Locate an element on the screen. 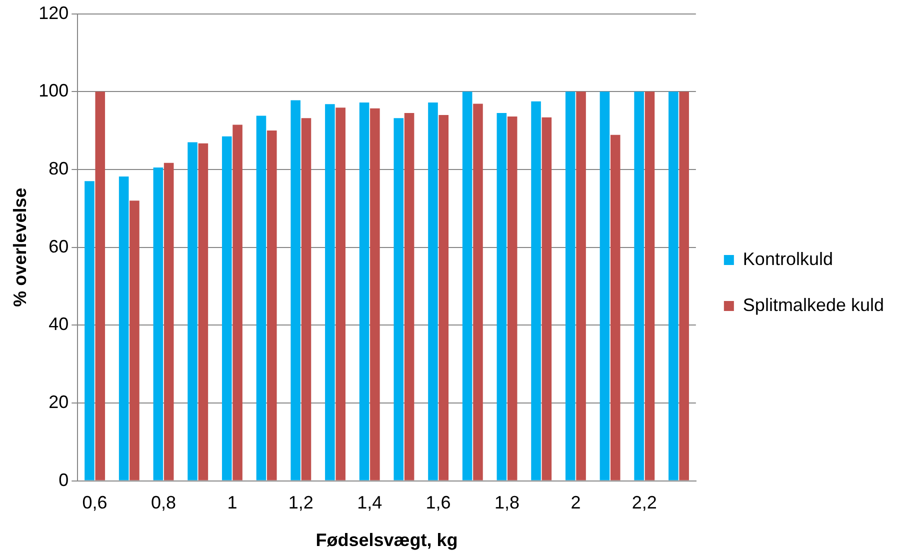 This screenshot has height=560, width=904. x-tick-label: 0,6 is located at coordinates (95, 502).